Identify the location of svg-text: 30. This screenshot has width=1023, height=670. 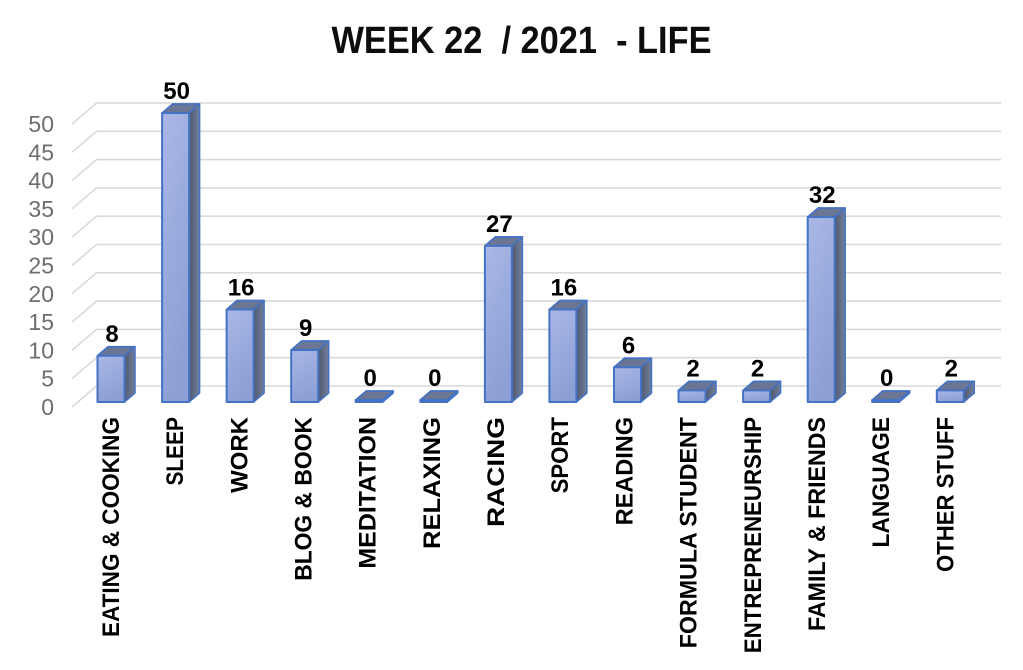
(41, 237).